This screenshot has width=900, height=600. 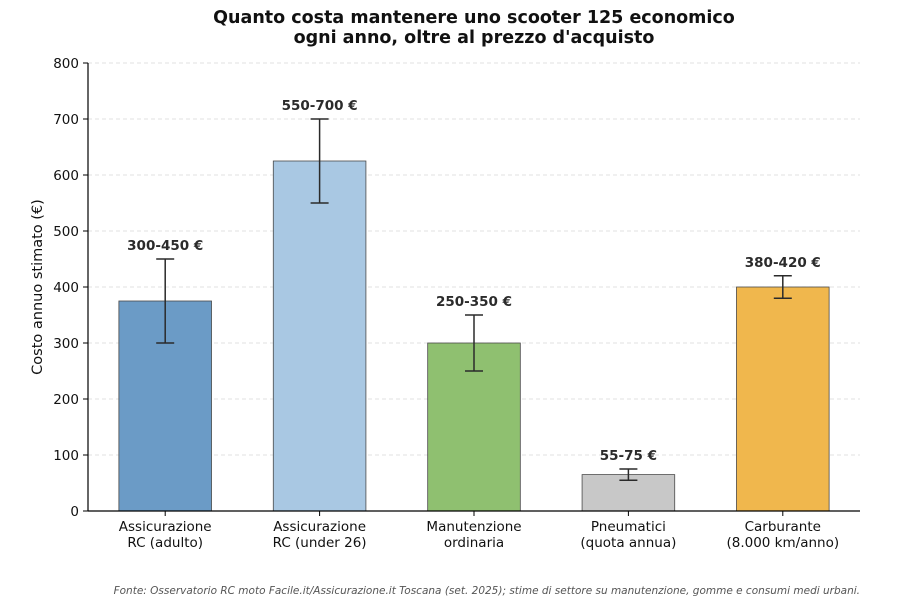 I want to click on bar-value-label: 300-450 €, so click(x=165, y=246).